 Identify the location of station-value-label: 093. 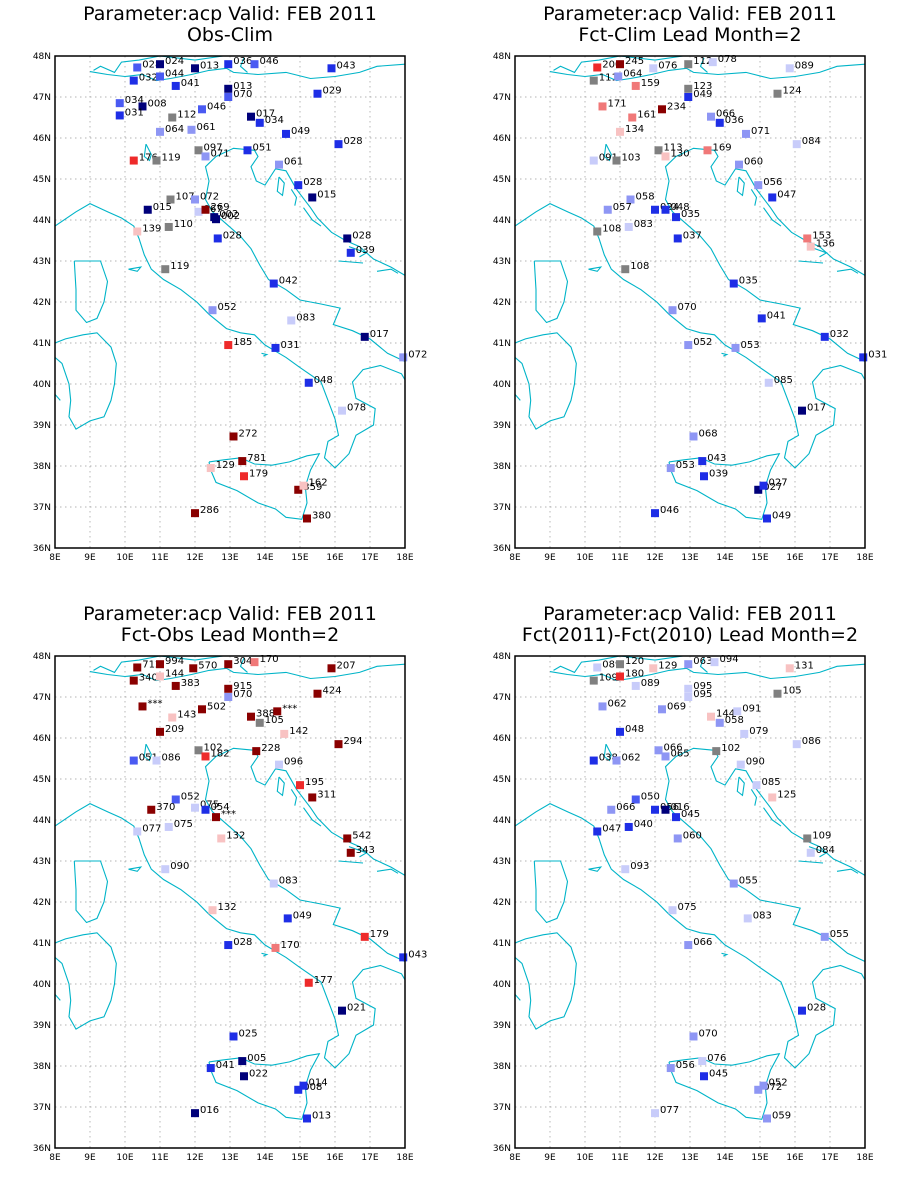
(639, 866).